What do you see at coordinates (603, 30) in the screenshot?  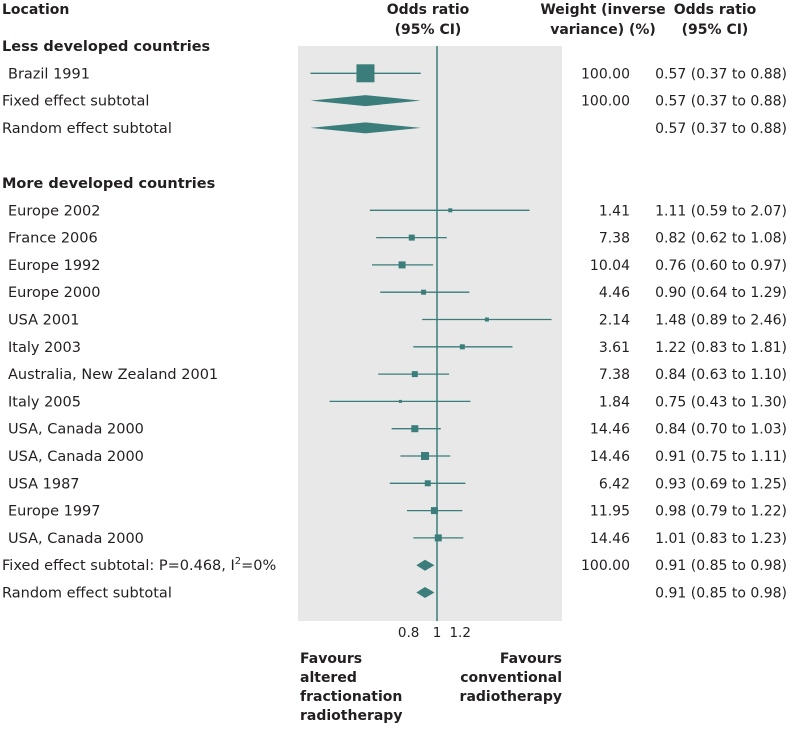 I see `header-weight-bottom: variance) (%)` at bounding box center [603, 30].